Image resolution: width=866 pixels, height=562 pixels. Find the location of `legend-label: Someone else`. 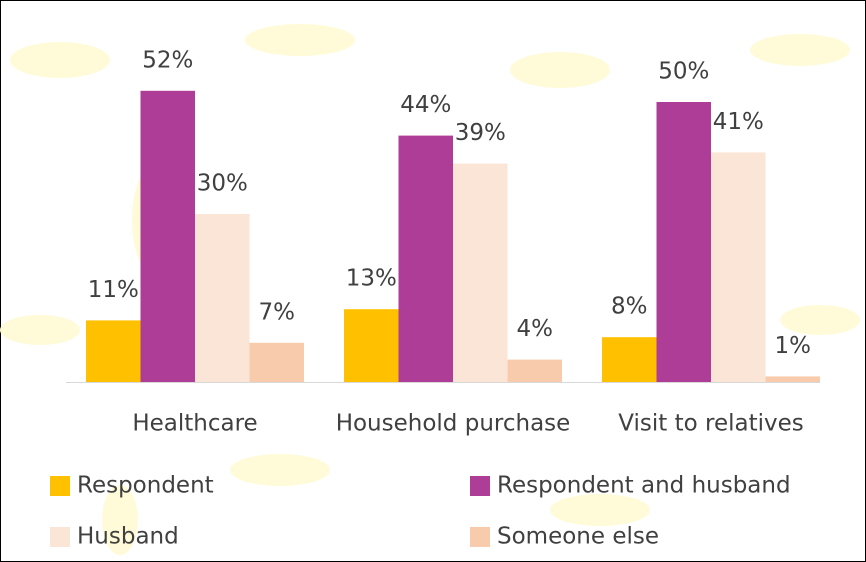

legend-label: Someone else is located at coordinates (578, 537).